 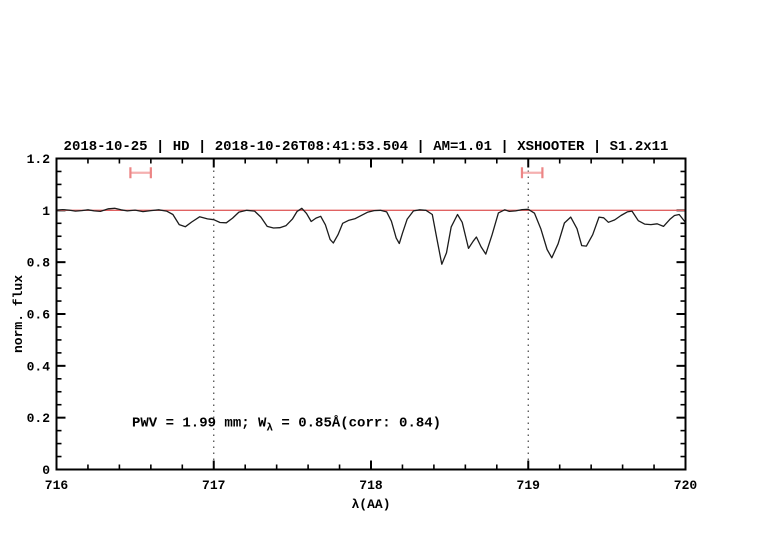 What do you see at coordinates (18, 314) in the screenshot?
I see `y-axis-label: norm. flux` at bounding box center [18, 314].